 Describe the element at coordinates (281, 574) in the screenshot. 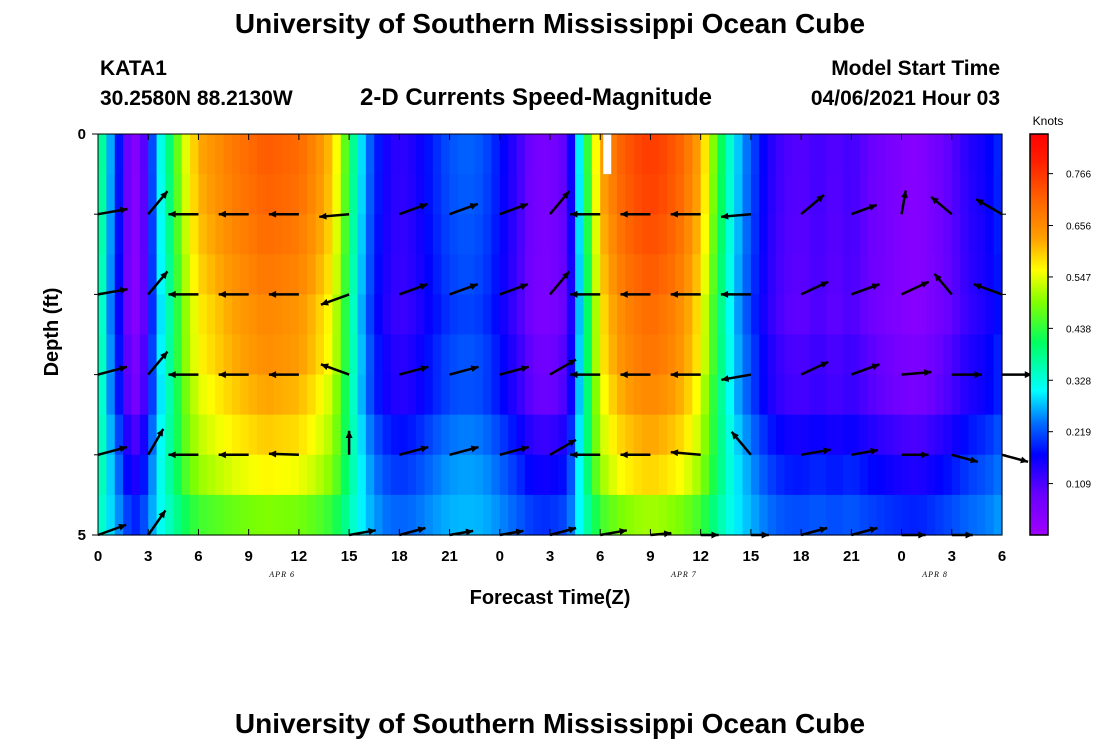

I see `date-label: APR 6` at that location.